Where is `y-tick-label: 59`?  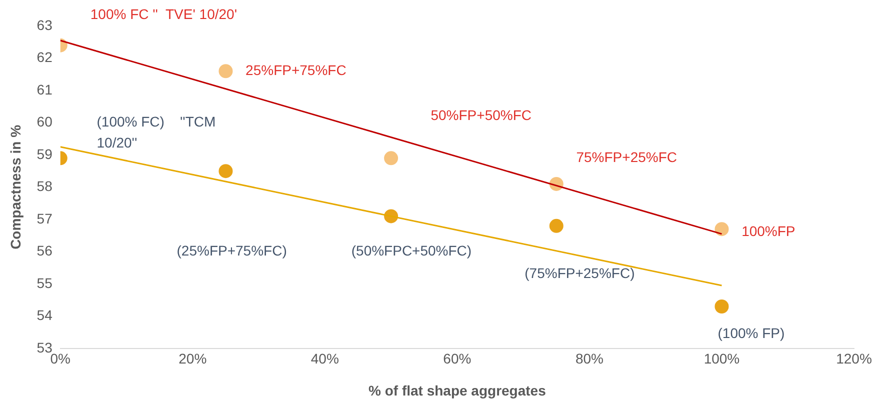
y-tick-label: 59 is located at coordinates (44, 154).